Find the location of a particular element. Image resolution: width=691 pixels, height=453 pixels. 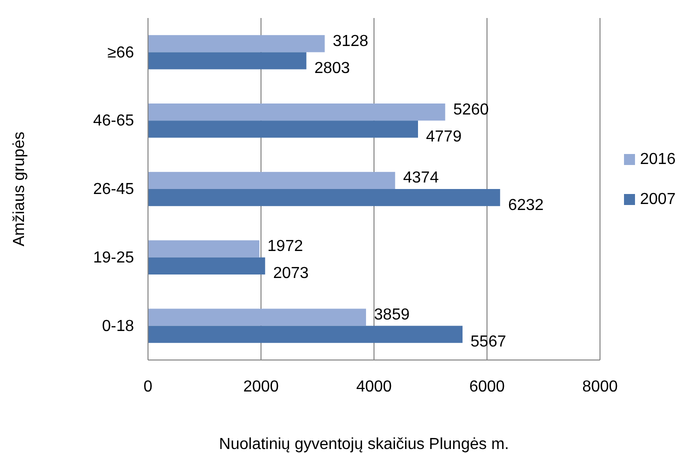

x-tick-label: 4000 is located at coordinates (374, 387).